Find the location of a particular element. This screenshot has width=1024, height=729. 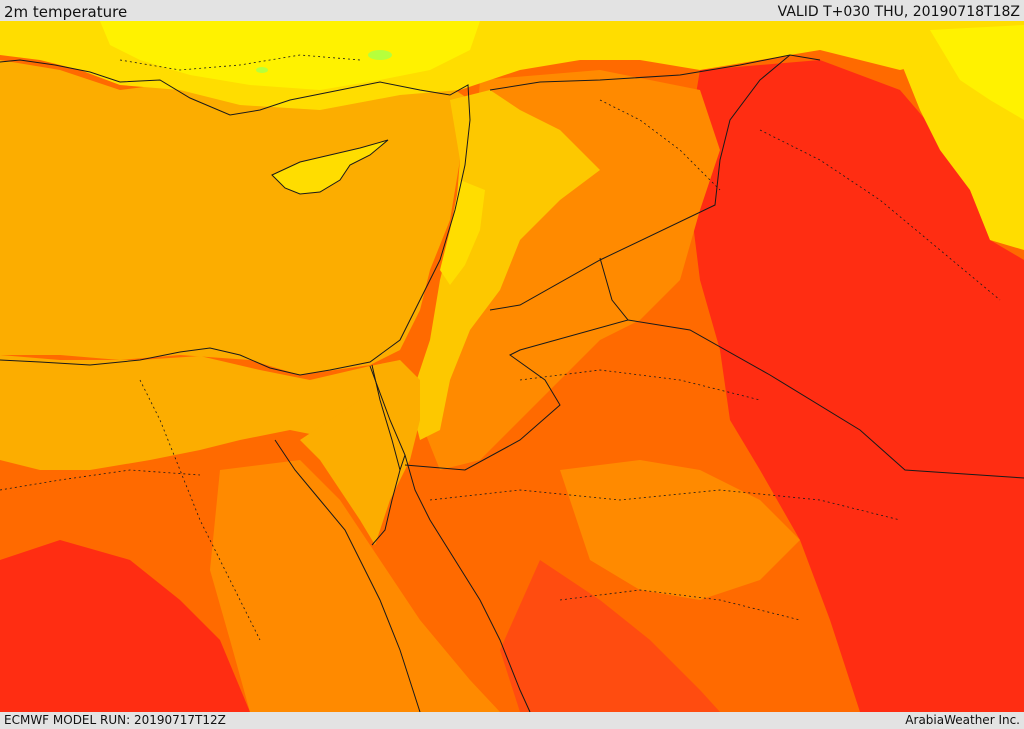

south-orange-patch is located at coordinates (355, 586).